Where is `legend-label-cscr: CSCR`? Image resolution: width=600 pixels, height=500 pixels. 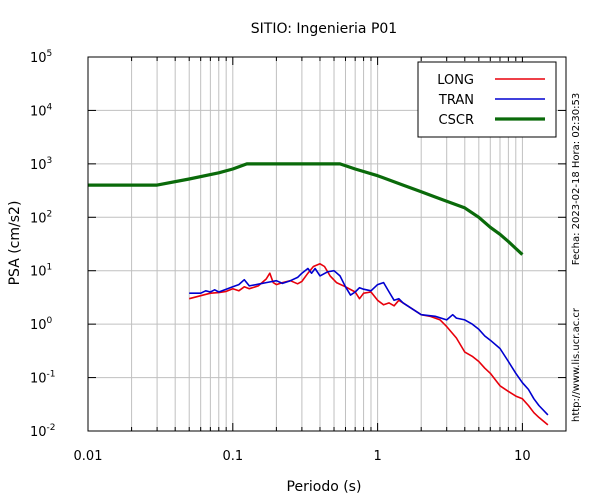
legend-label-cscr: CSCR is located at coordinates (456, 120).